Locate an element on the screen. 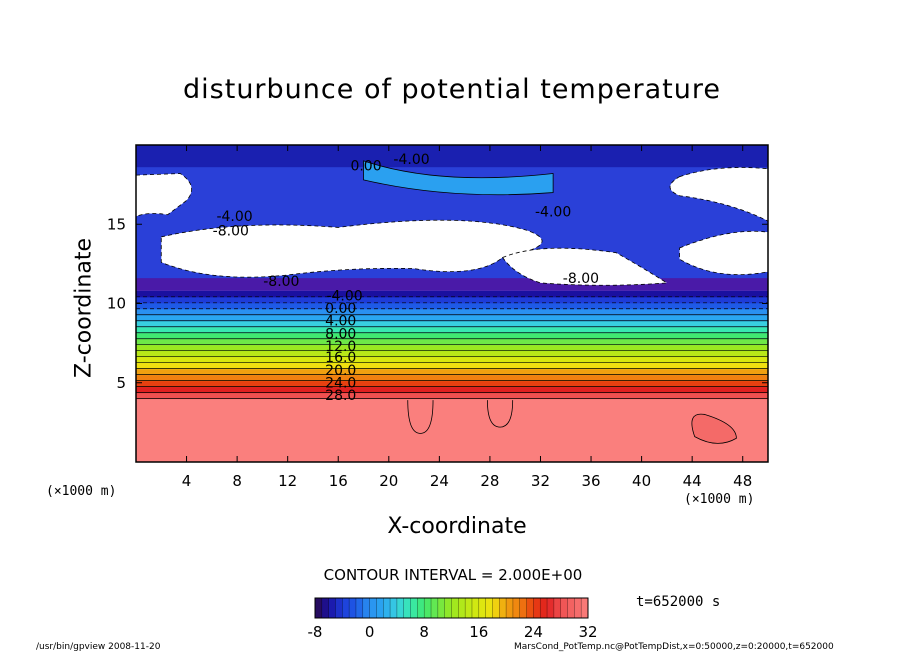  colorbar-border is located at coordinates (451, 608).